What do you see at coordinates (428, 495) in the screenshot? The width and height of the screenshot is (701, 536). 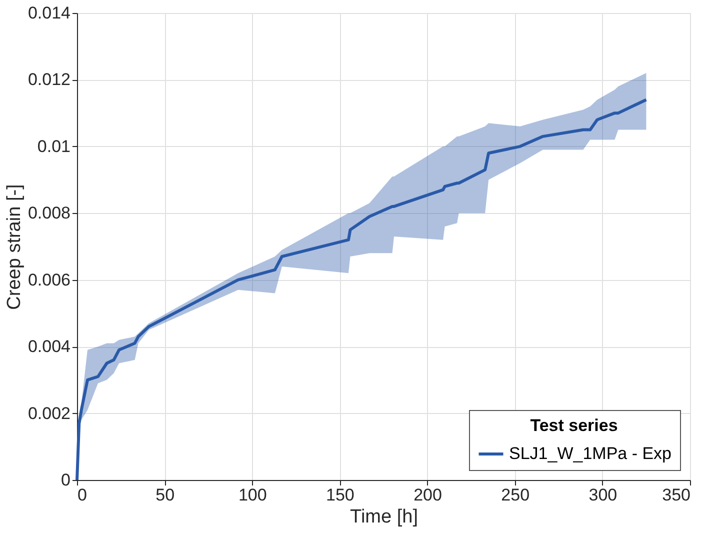 I see `x-tick-label: 200` at bounding box center [428, 495].